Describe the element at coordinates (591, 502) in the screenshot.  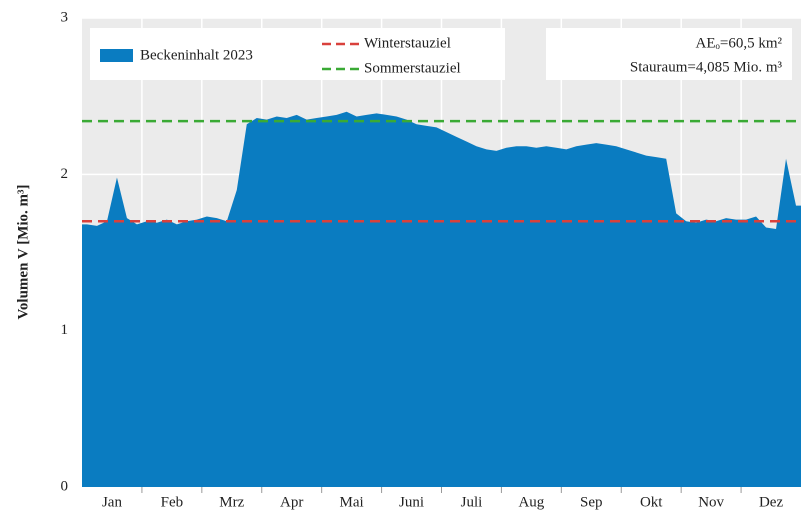
I see `x-tick-label: Sep` at that location.